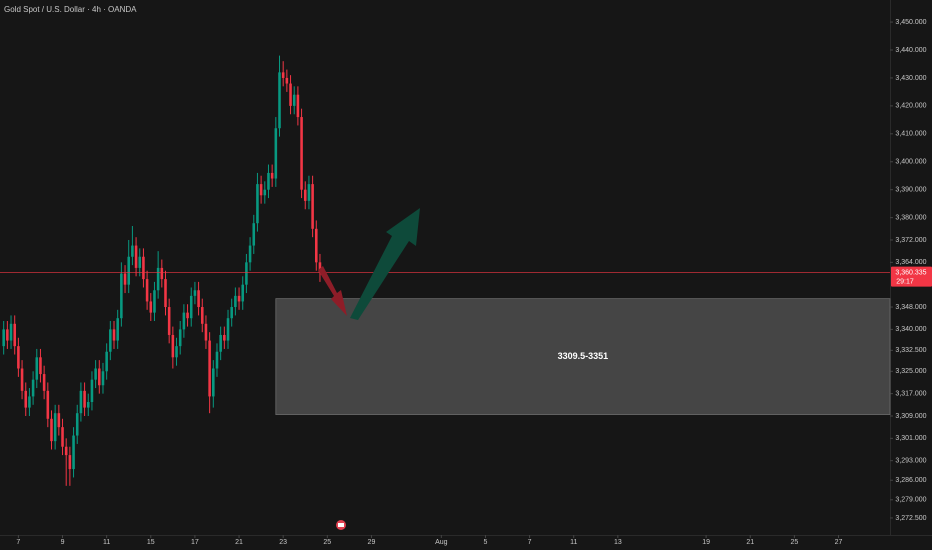  What do you see at coordinates (706, 542) in the screenshot?
I see `x-tick-label: 19` at bounding box center [706, 542].